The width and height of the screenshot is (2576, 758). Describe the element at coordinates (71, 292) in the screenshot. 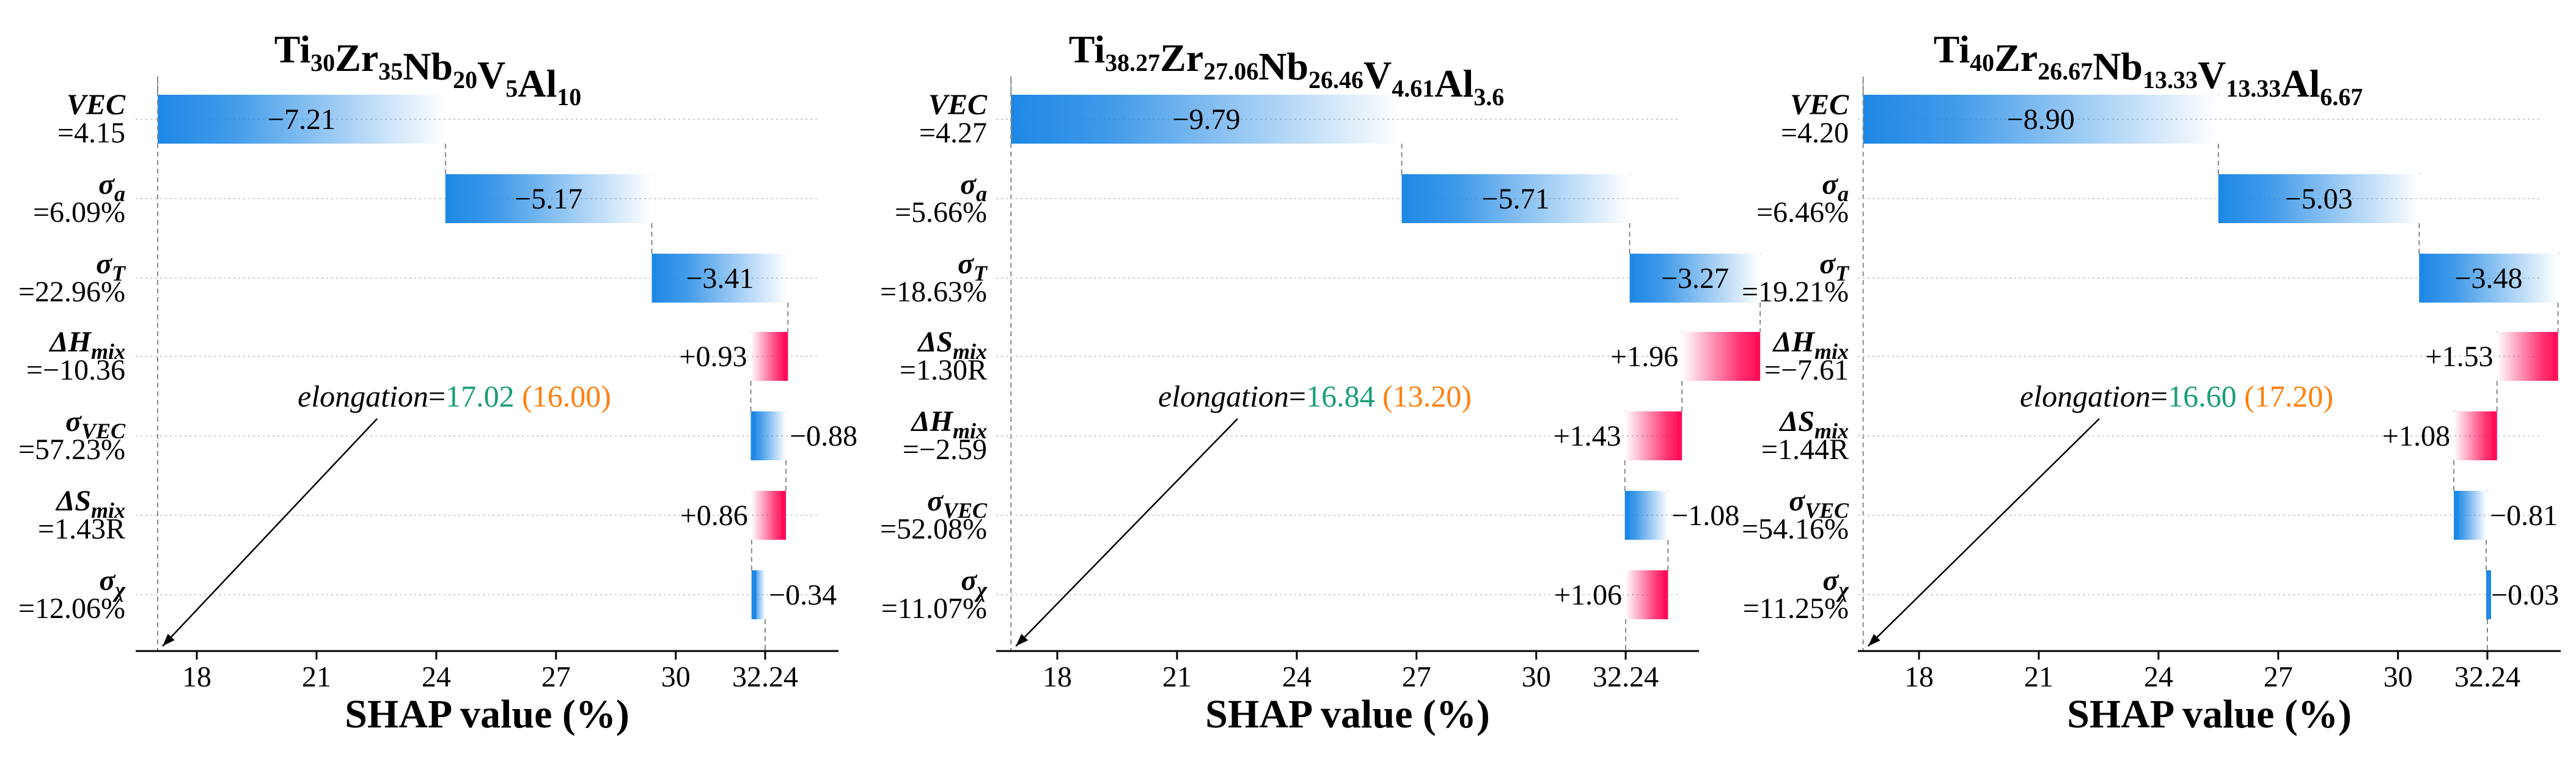

I see `feature-value: =22.96%` at that location.